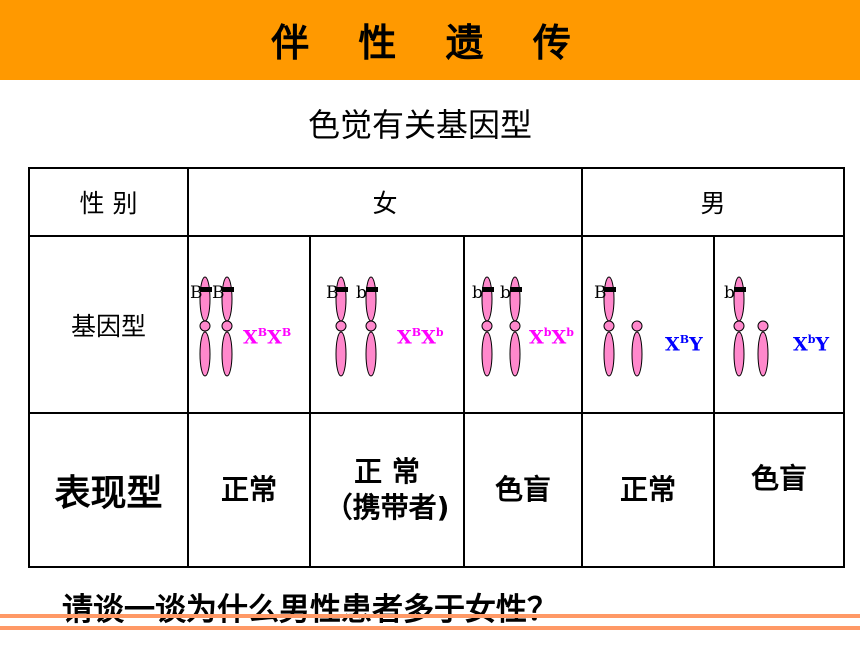 The image size is (860, 645). What do you see at coordinates (779, 324) in the screenshot?
I see `genotype-cell-5: b XbY` at bounding box center [779, 324].